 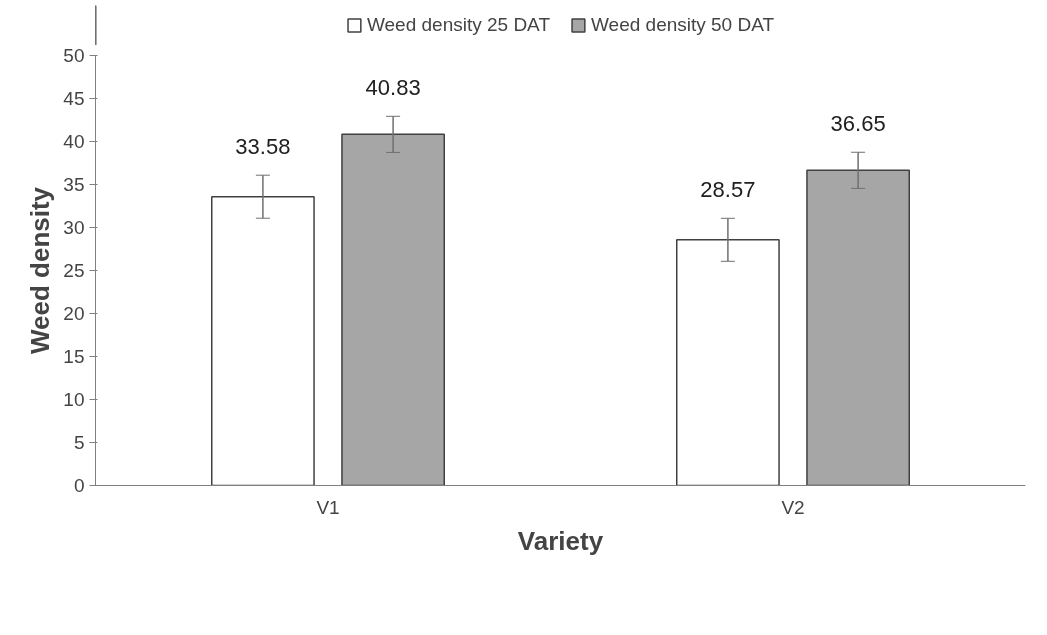 I want to click on y-tick-label: 50, so click(x=74, y=55).